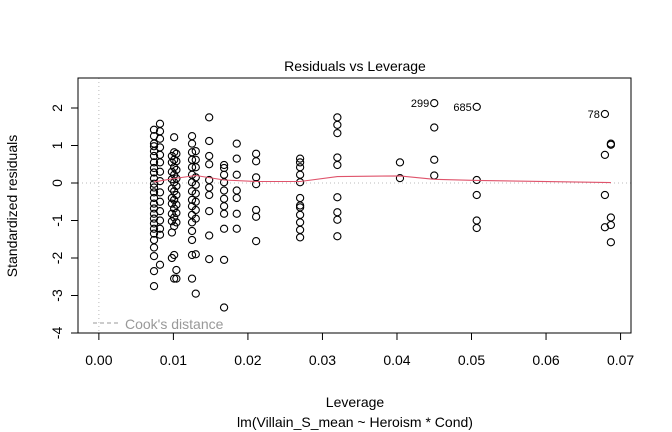 The height and width of the screenshot is (432, 672). Describe the element at coordinates (594, 115) in the screenshot. I see `point-label-78: 78` at that location.